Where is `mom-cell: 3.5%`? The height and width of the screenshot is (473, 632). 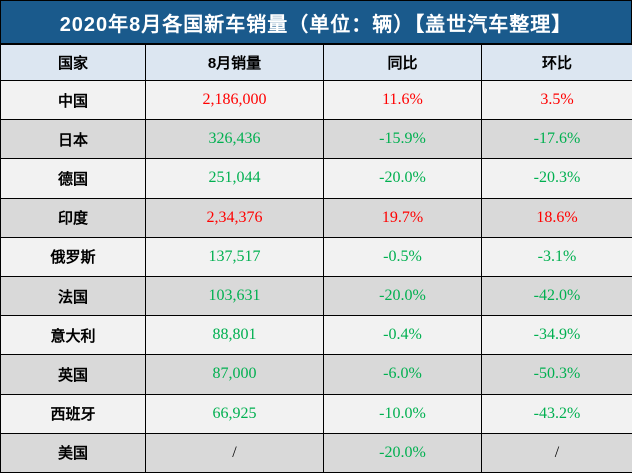
mom-cell: 3.5% is located at coordinates (556, 100).